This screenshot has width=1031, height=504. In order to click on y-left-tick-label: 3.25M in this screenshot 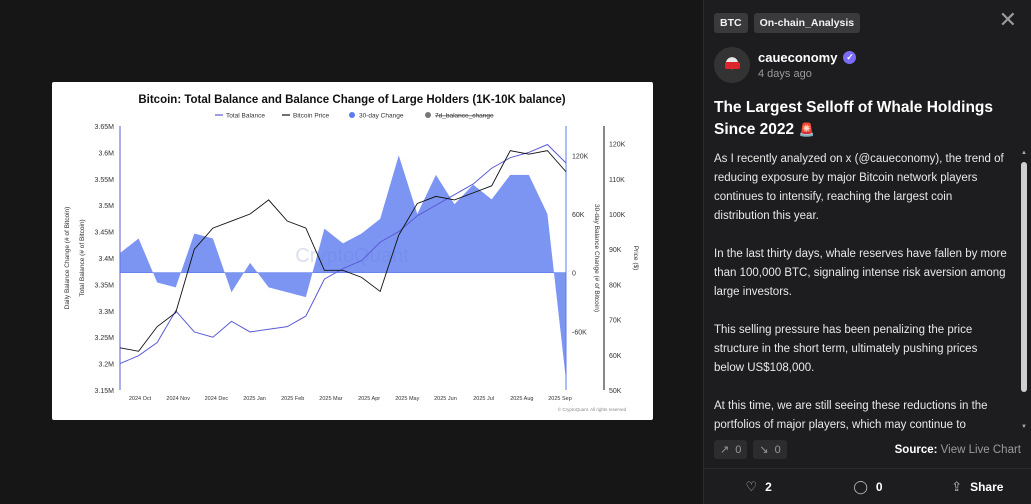, I will do `click(105, 338)`.